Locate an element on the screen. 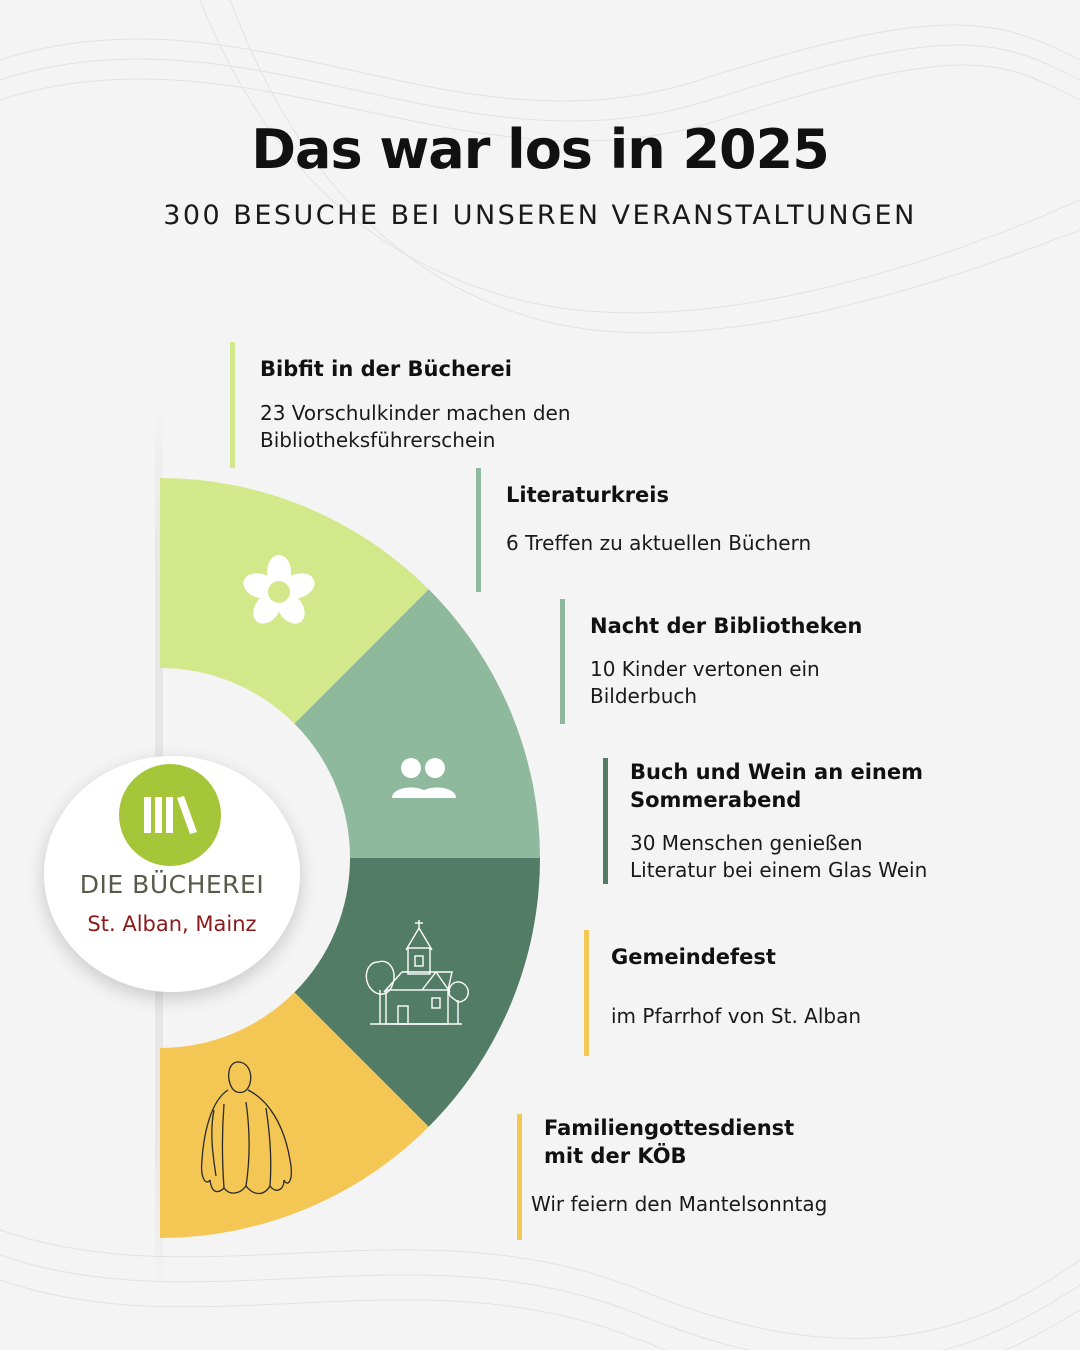  event-description: Wir feiern den Mantelsonntag is located at coordinates (679, 1204).